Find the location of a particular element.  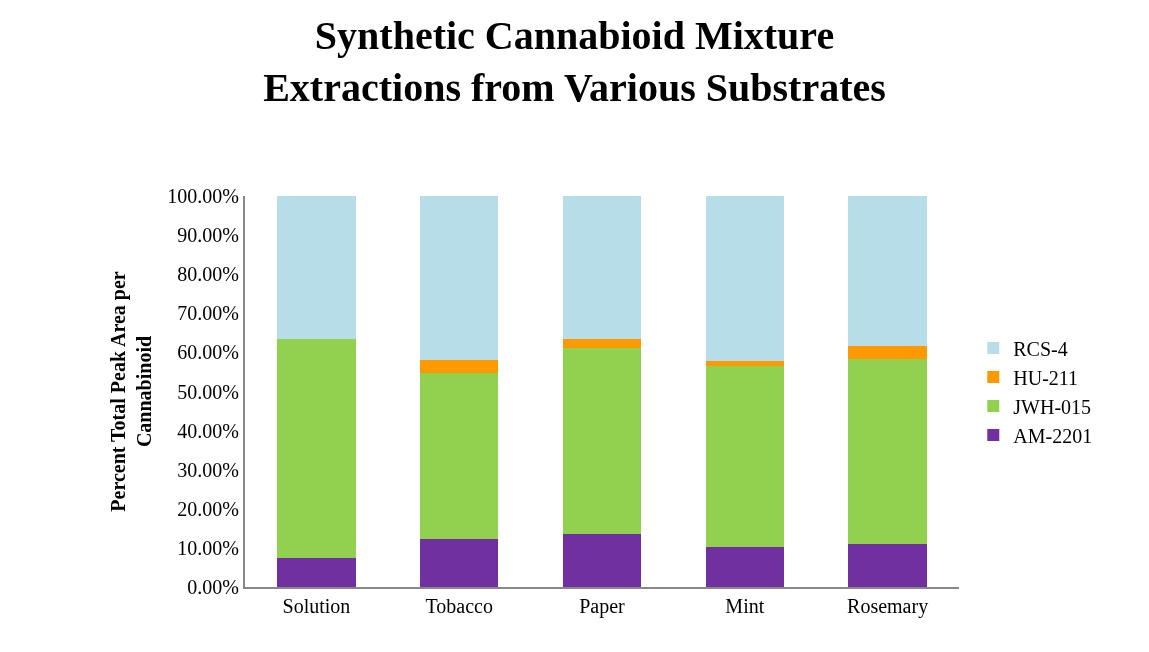

legend-label: HU-211 is located at coordinates (1046, 377).